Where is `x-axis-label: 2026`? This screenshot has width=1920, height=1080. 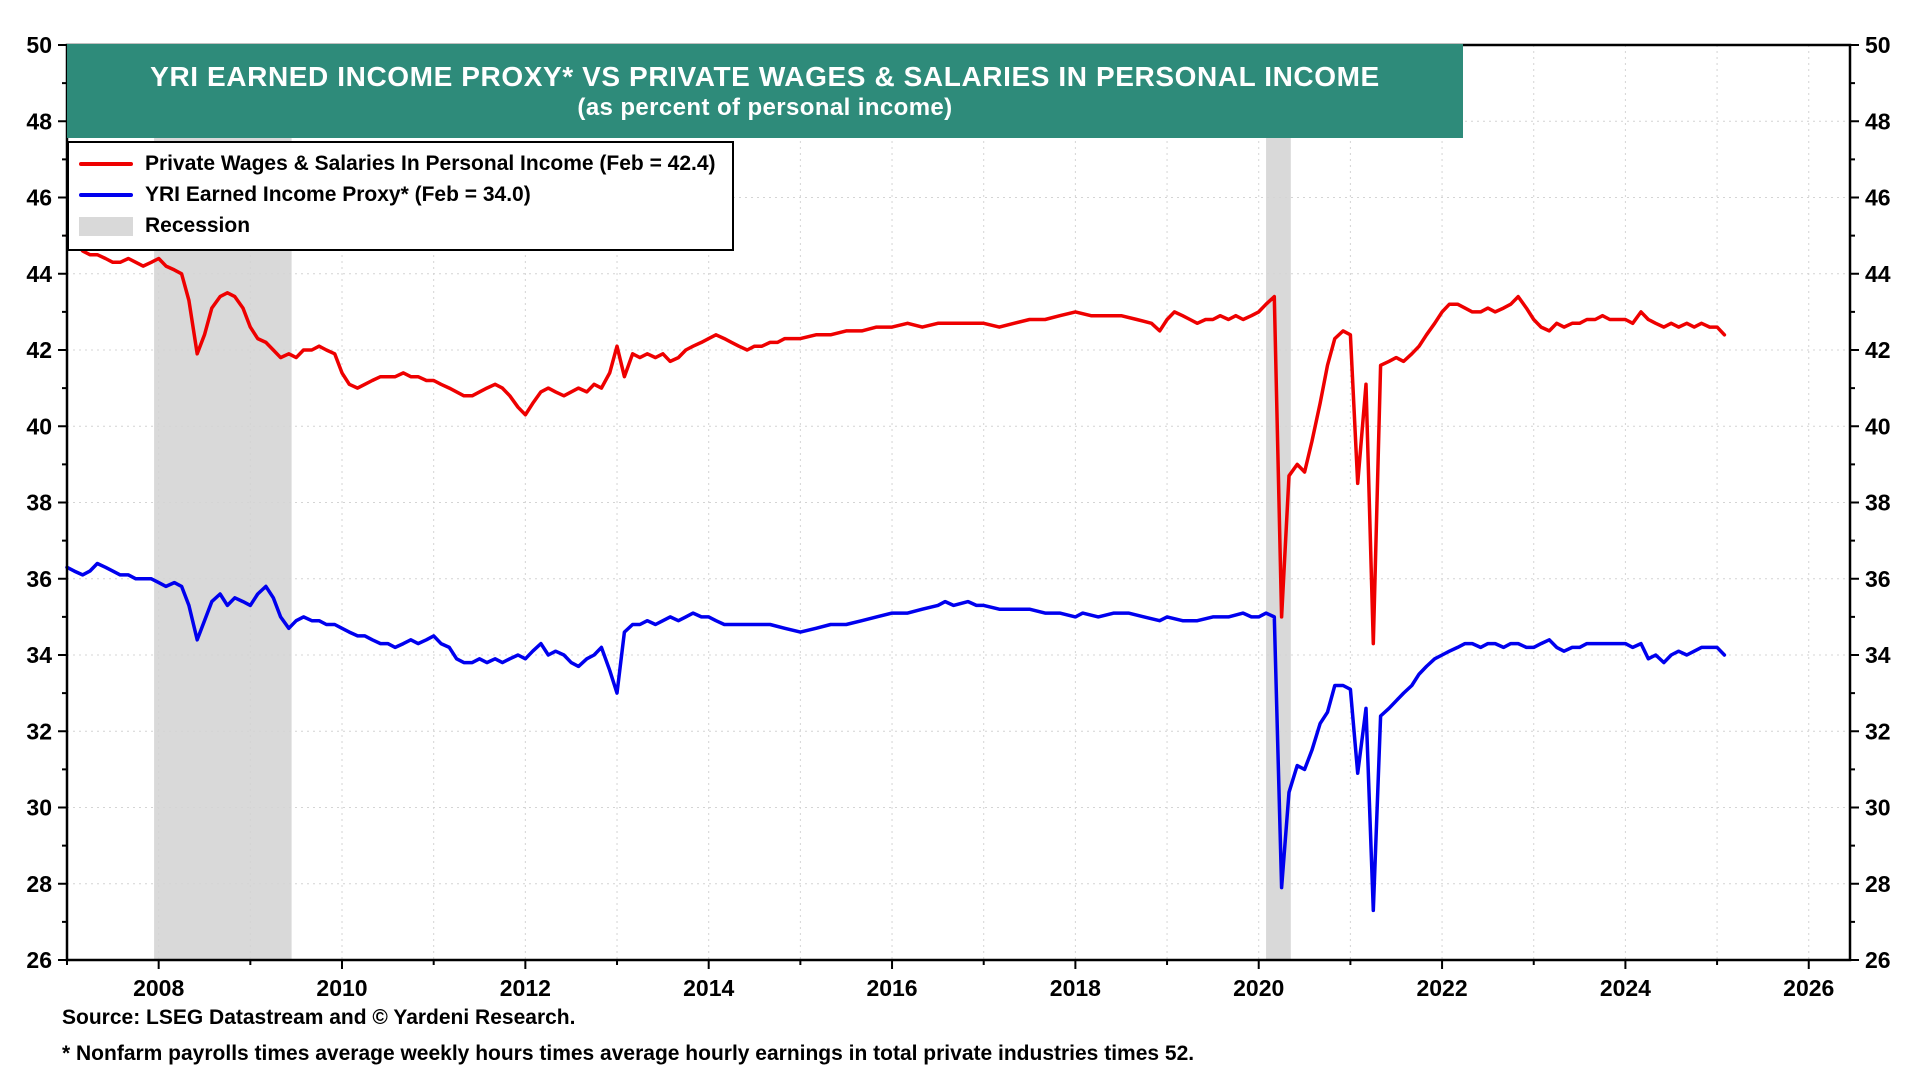 x-axis-label: 2026 is located at coordinates (1808, 988).